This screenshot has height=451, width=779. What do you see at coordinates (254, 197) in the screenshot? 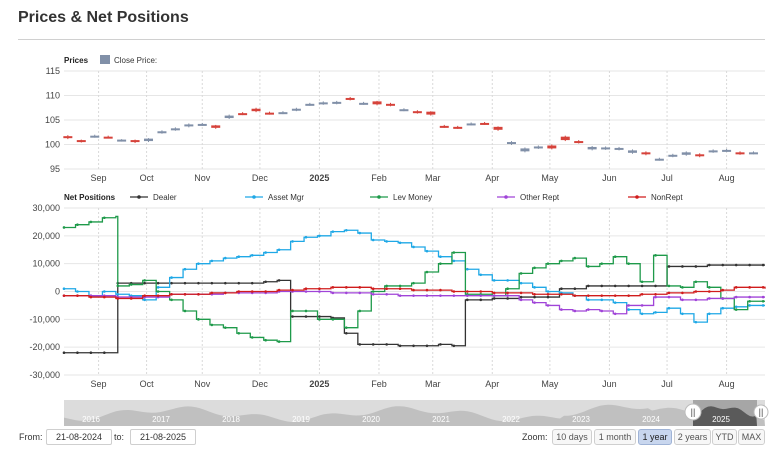
I see `legend-marker` at bounding box center [254, 197].